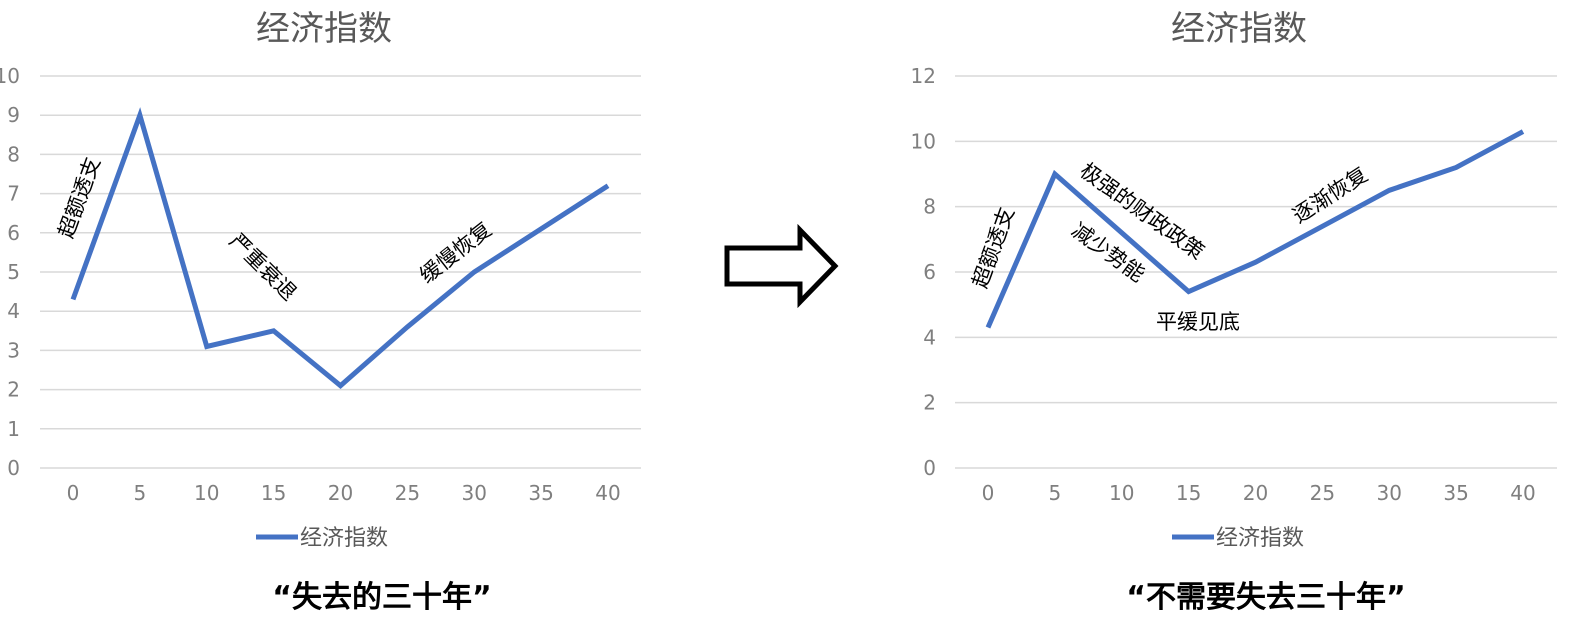  Describe the element at coordinates (344, 538) in the screenshot. I see `chart-left-legend-label: 经济指数` at that location.